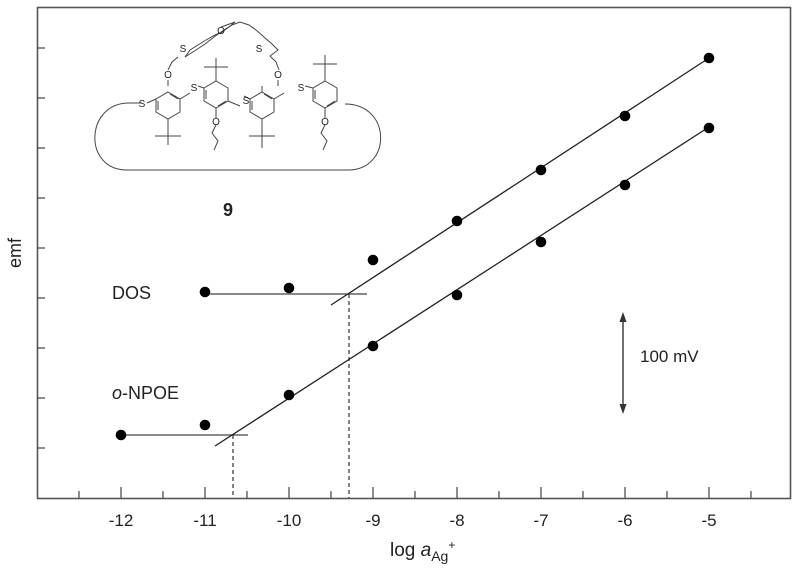  Describe the element at coordinates (41, 248) in the screenshot. I see `y-axis-ticks` at that location.